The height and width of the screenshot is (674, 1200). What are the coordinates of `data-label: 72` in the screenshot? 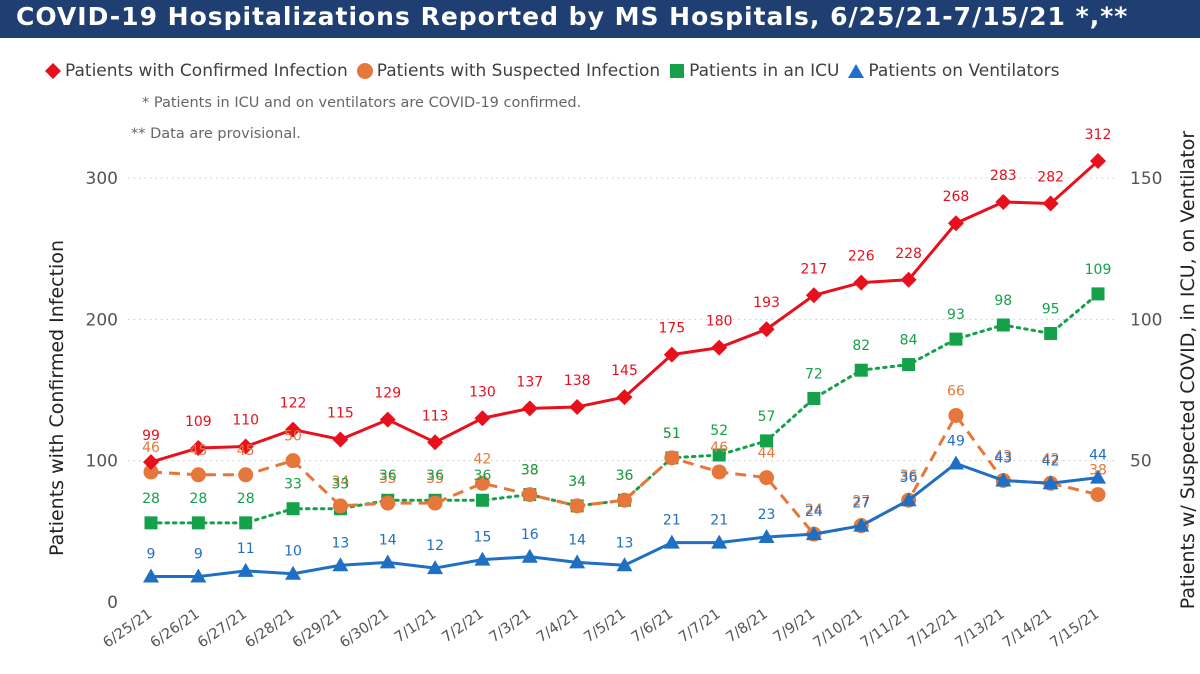 It's located at (814, 374).